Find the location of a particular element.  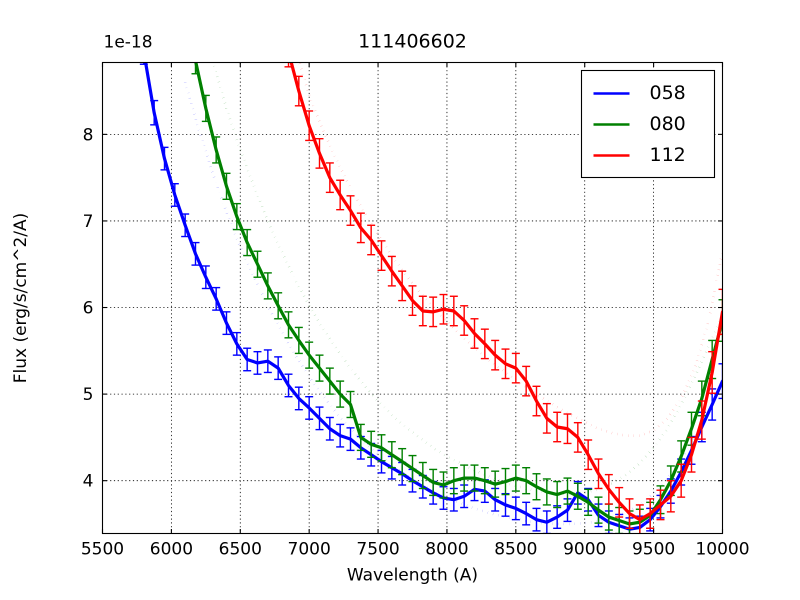

legend-item-058: 058 is located at coordinates (639, 93).